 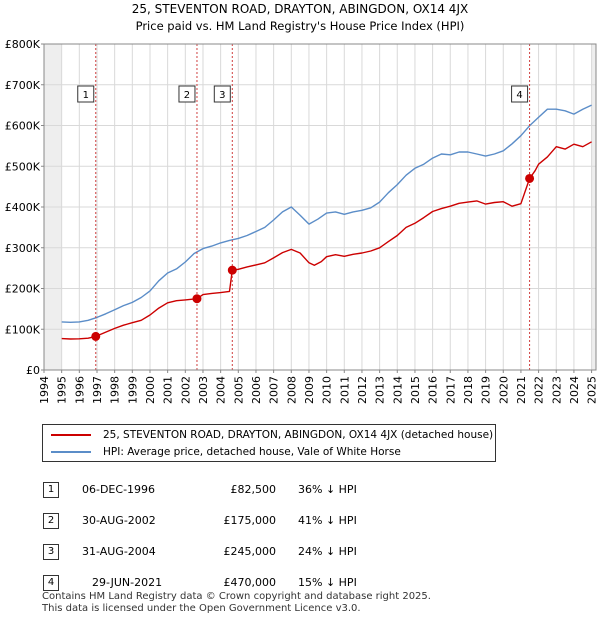 I want to click on y-tick-label: £800K, so click(x=23, y=44).